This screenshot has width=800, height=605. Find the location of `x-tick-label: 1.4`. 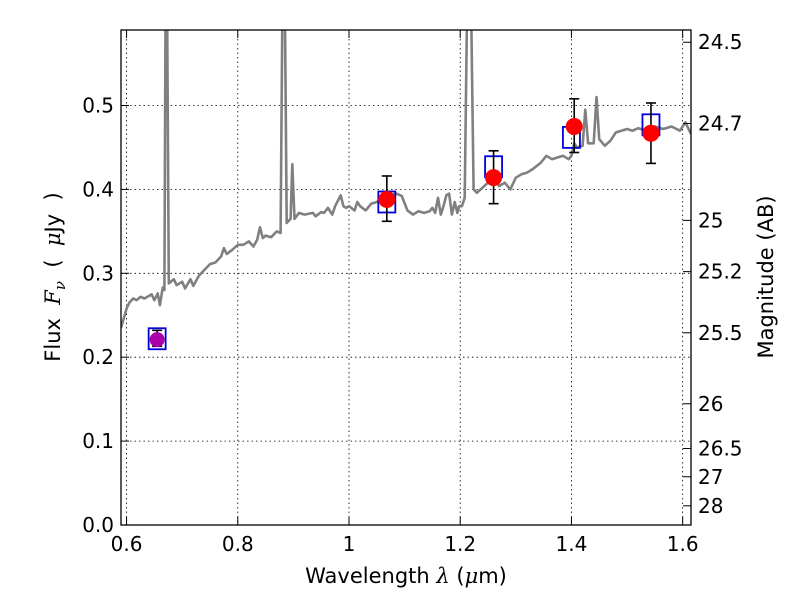

x-tick-label: 1.4 is located at coordinates (572, 544).